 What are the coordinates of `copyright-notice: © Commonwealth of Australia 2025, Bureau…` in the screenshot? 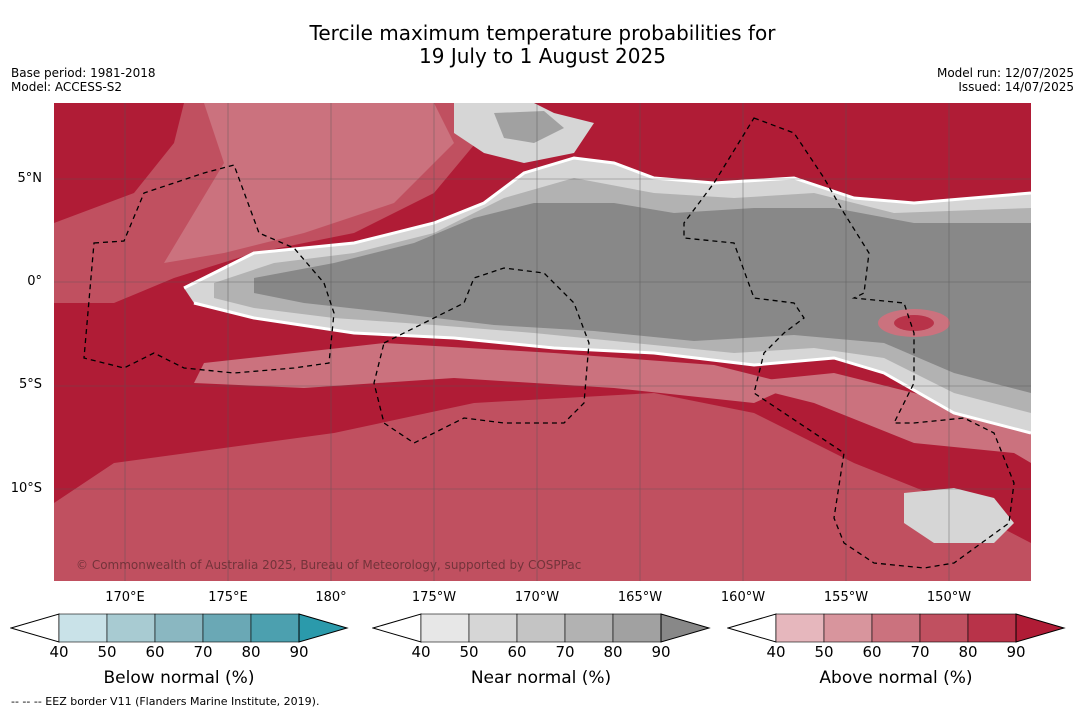 It's located at (329, 565).